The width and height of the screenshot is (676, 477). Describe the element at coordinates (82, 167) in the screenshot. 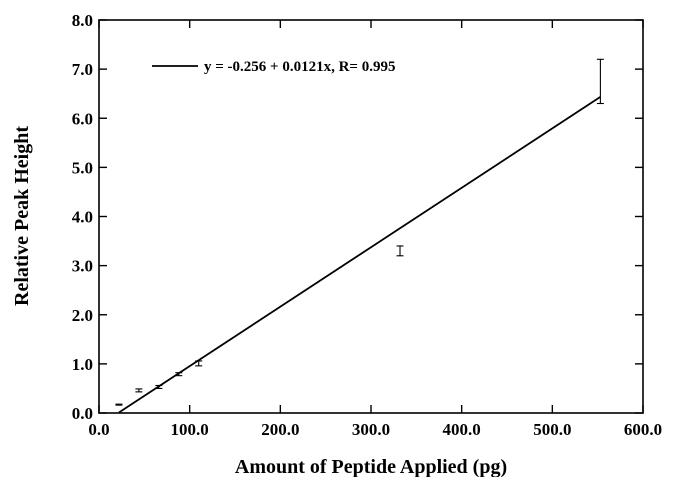

I see `y-tick-label: 5.0` at that location.